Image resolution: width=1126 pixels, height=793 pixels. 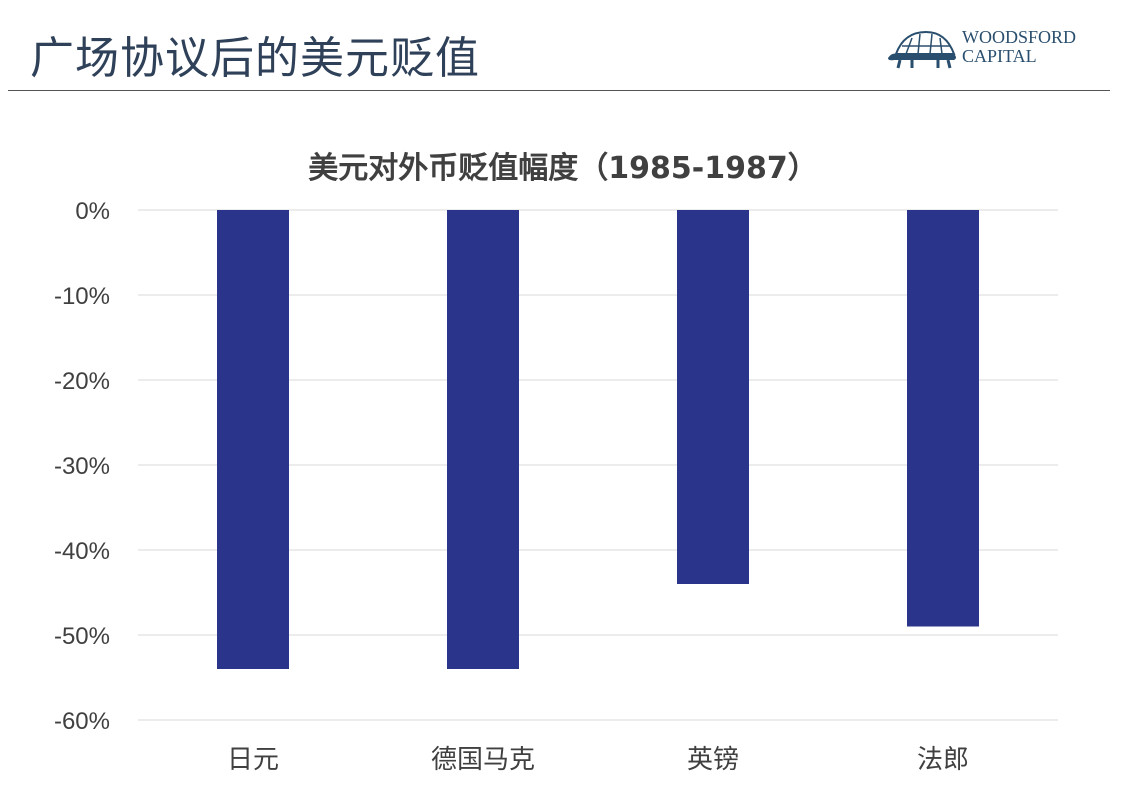 I want to click on logo-line2: CAPITAL, so click(x=999, y=55).